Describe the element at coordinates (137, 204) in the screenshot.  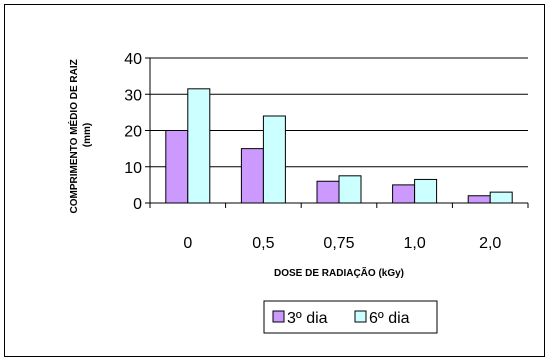
I see `y-tick-label: 0` at that location.